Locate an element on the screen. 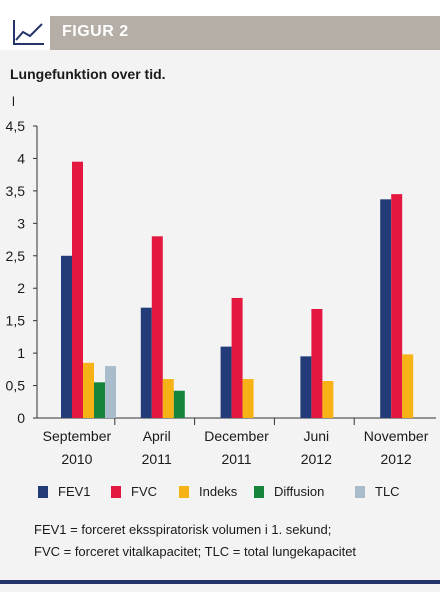  x-tick-label: 2010 is located at coordinates (76, 459).